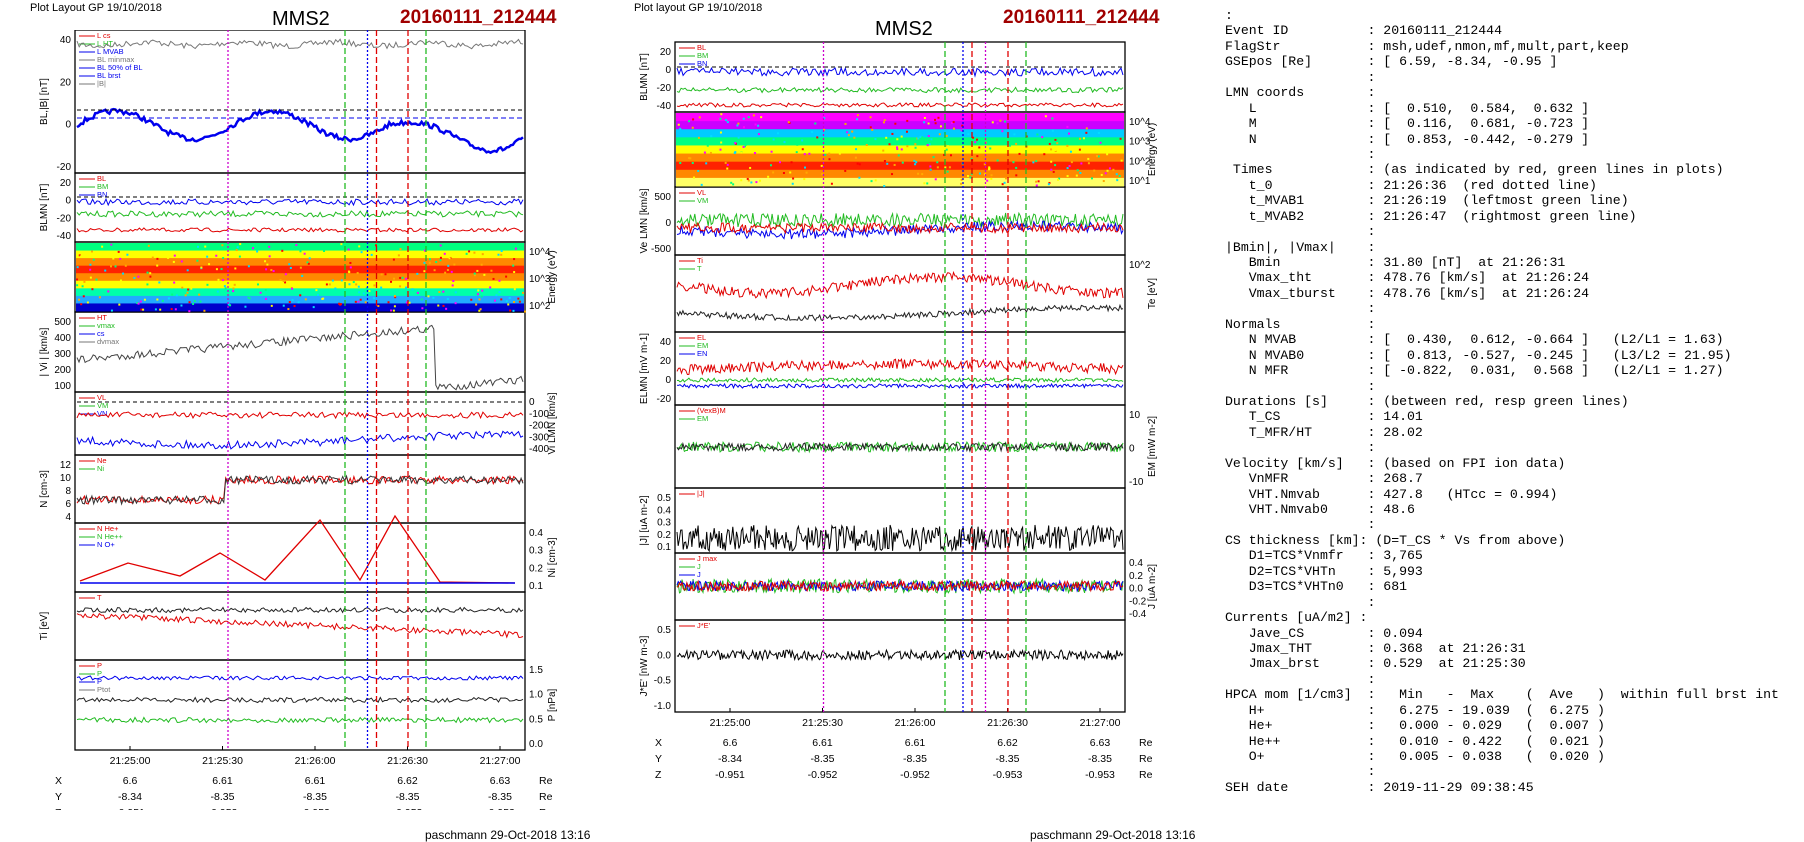 Image resolution: width=1804 pixels, height=842 pixels. I want to click on left-he-pp-trace, so click(297, 549).